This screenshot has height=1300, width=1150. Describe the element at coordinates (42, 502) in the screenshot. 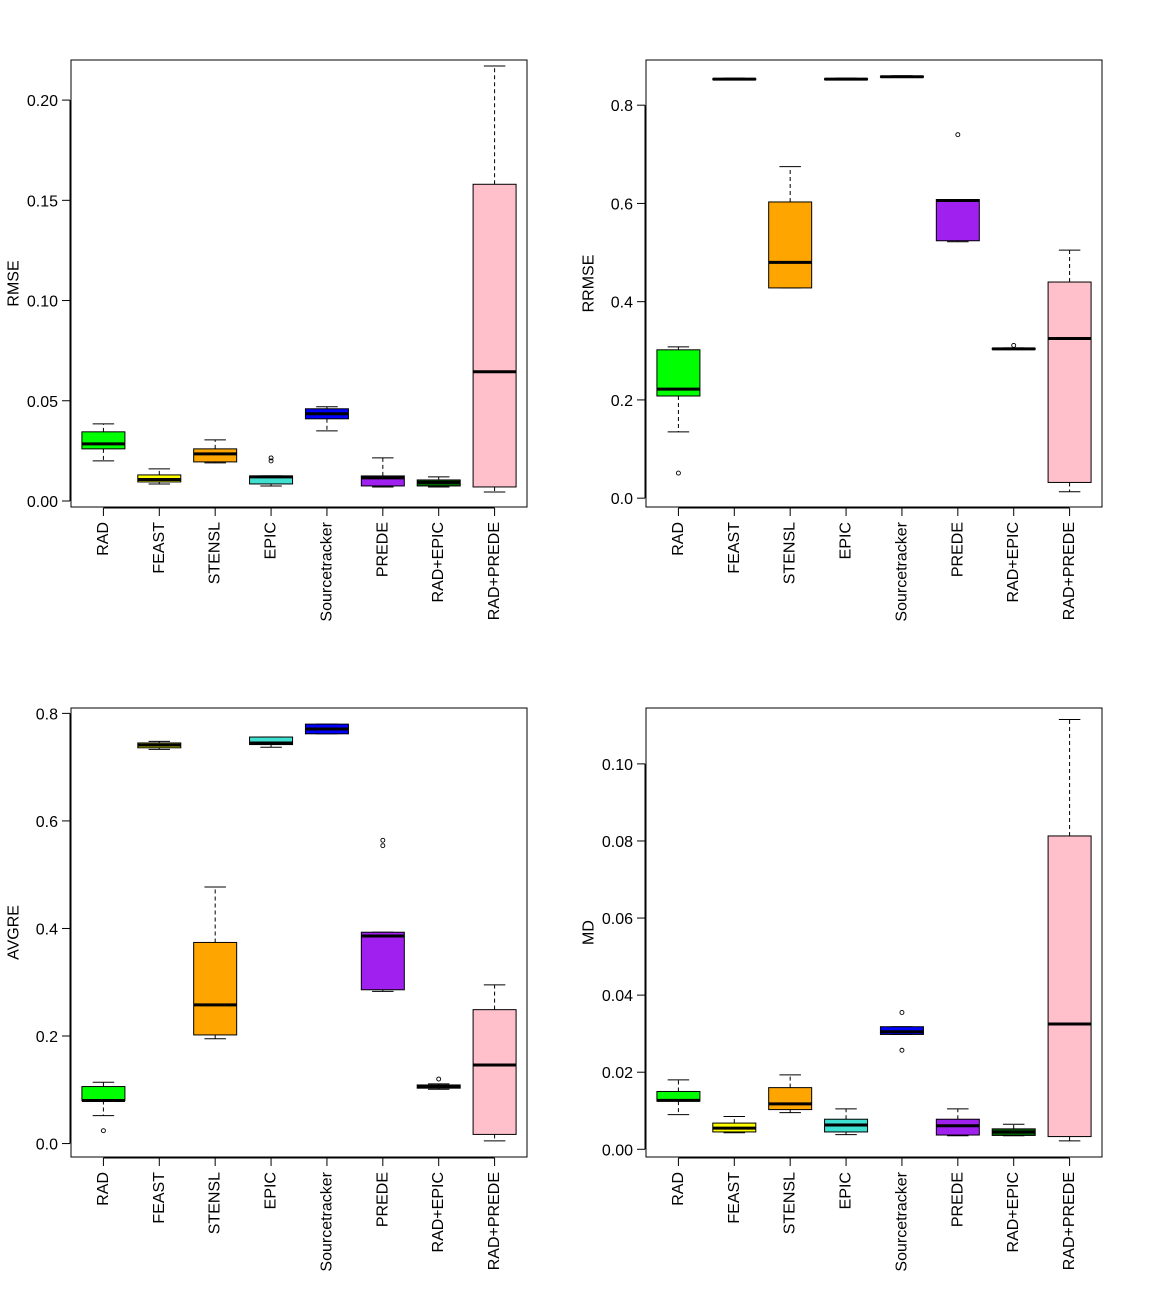

I see `y-tick-label: 0.00` at that location.